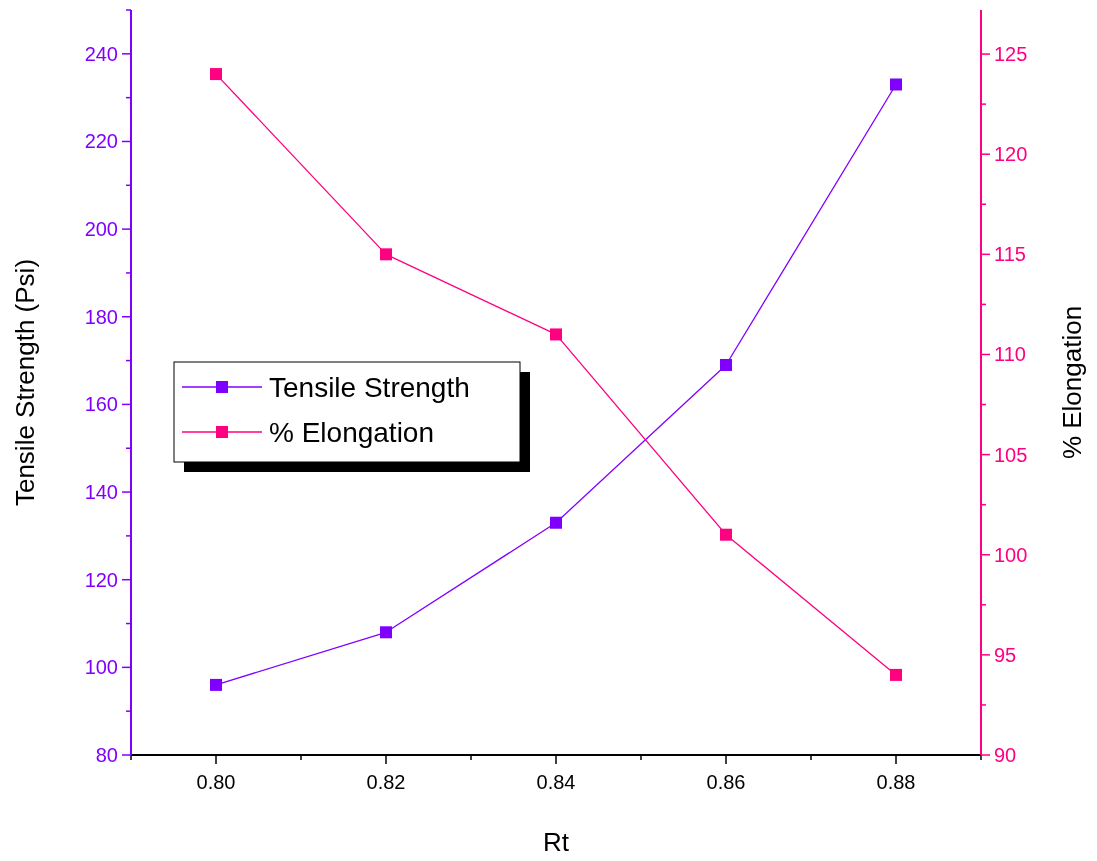 This screenshot has height=861, width=1097. Describe the element at coordinates (352, 432) in the screenshot. I see `legend-label: % Elongation` at that location.